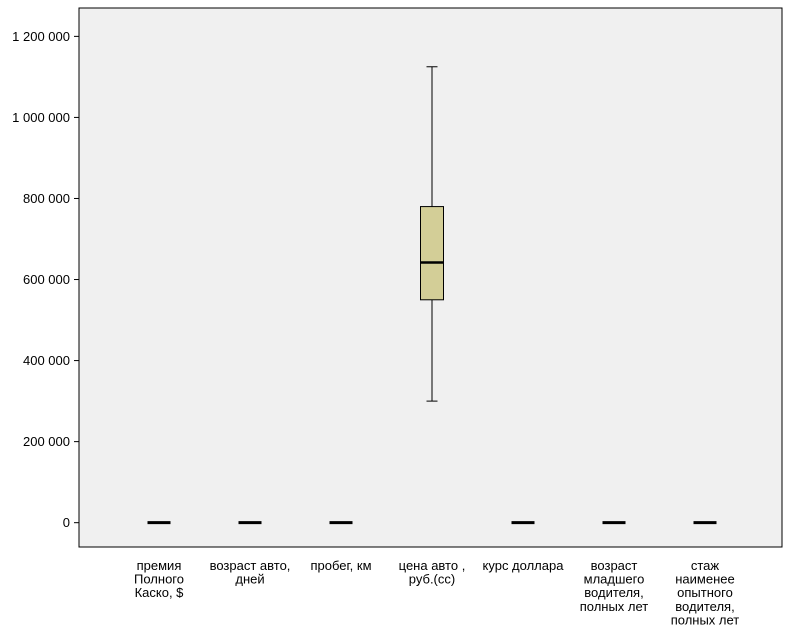 The height and width of the screenshot is (633, 790). I want to click on x-category-label-line: стаж, so click(705, 565).